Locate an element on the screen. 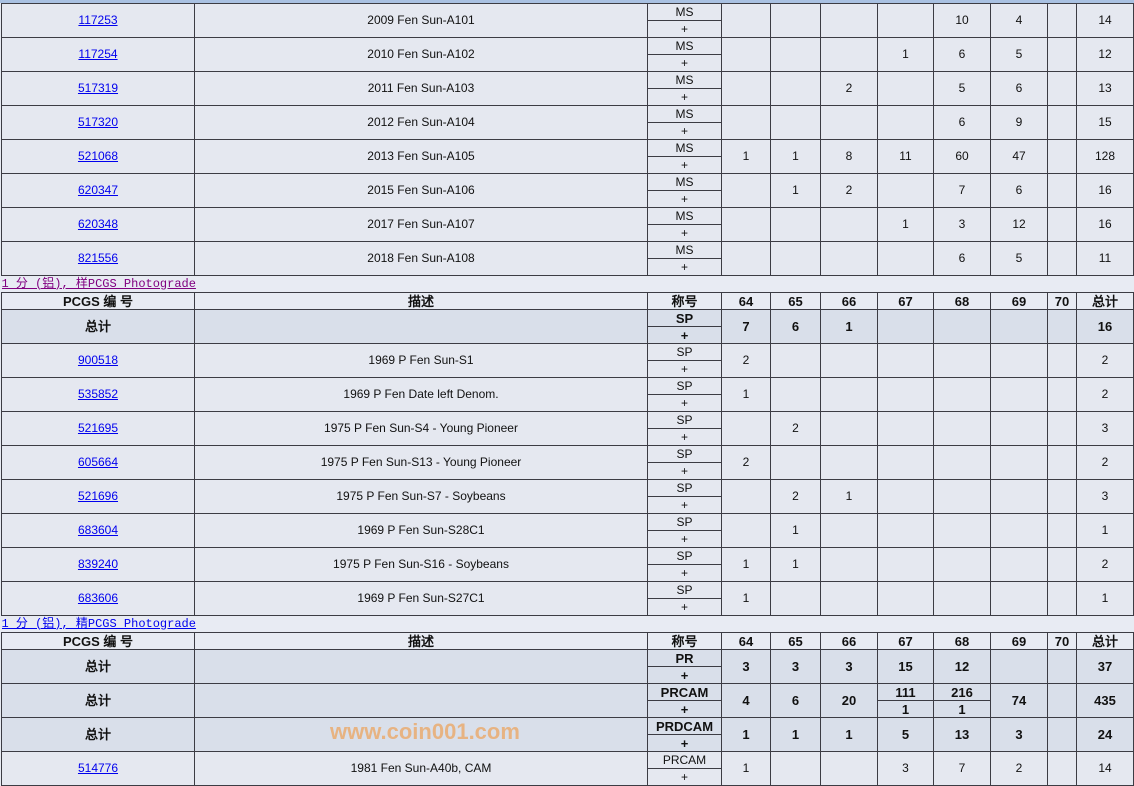 This screenshot has height=786, width=1134. row-total: 1 is located at coordinates (1105, 530).